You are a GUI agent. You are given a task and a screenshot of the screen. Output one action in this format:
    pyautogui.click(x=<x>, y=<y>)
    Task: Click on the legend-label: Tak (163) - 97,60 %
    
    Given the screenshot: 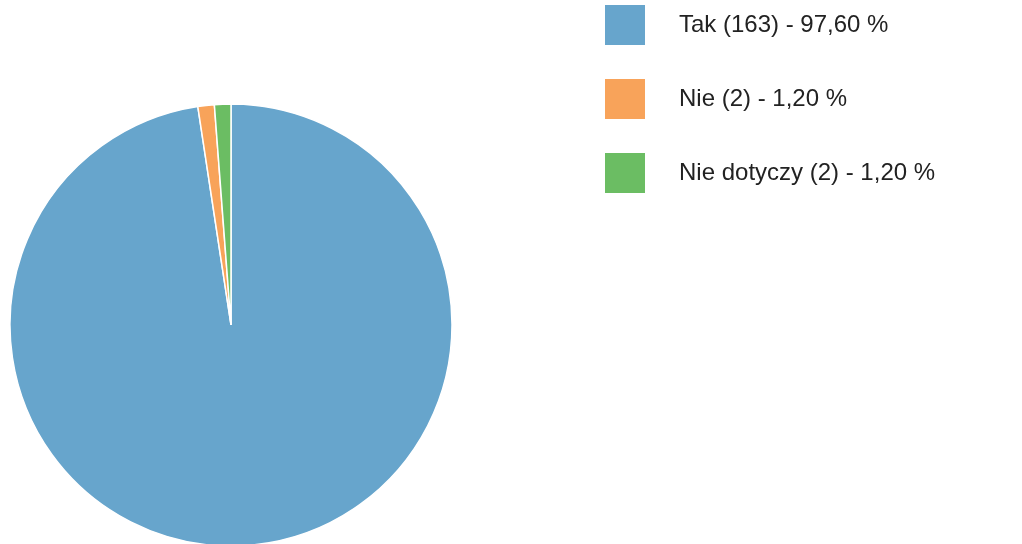 What is the action you would take?
    pyautogui.click(x=784, y=23)
    